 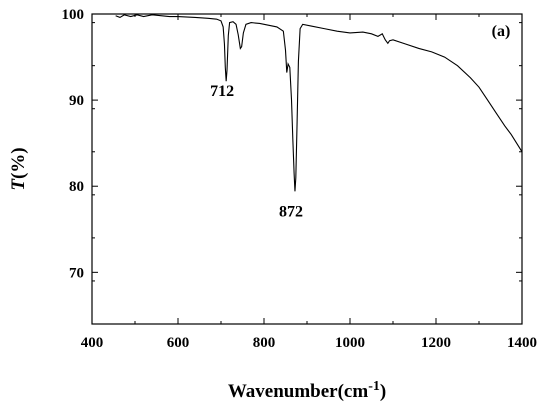 What do you see at coordinates (291, 211) in the screenshot?
I see `peak-label: 872` at bounding box center [291, 211].